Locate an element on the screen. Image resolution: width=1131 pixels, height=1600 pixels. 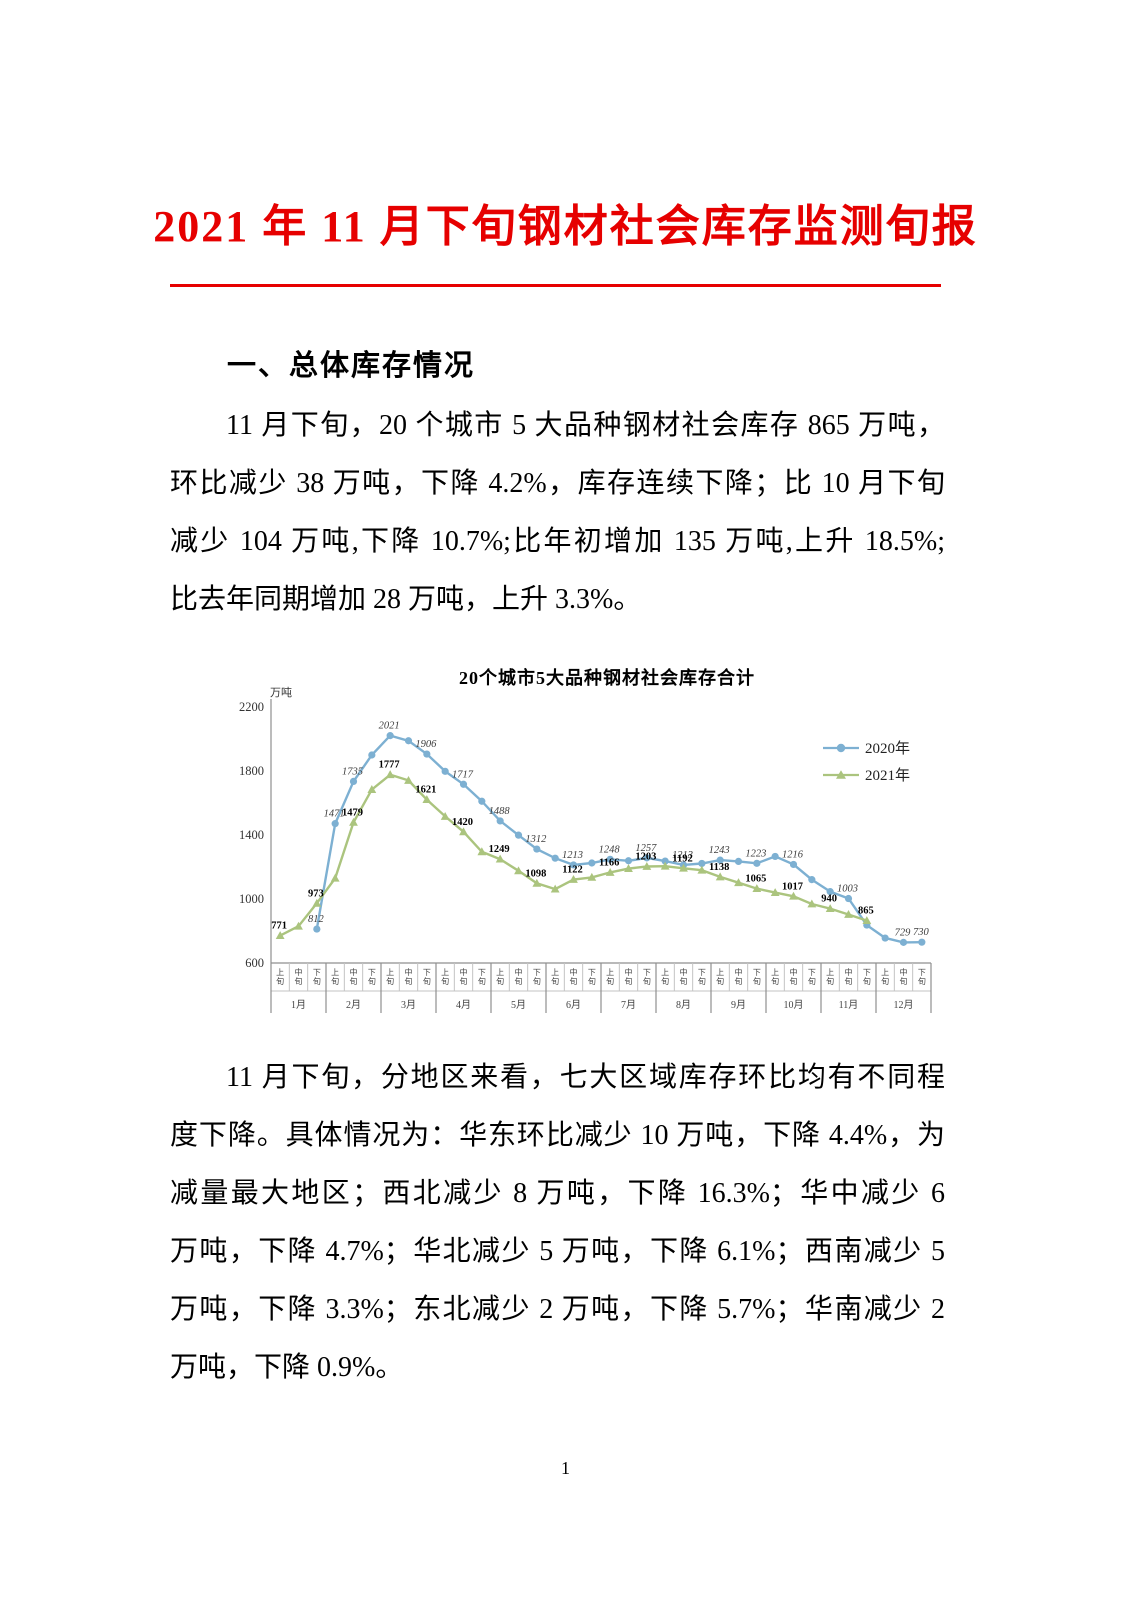
svg-text: 5月 is located at coordinates (518, 1005).